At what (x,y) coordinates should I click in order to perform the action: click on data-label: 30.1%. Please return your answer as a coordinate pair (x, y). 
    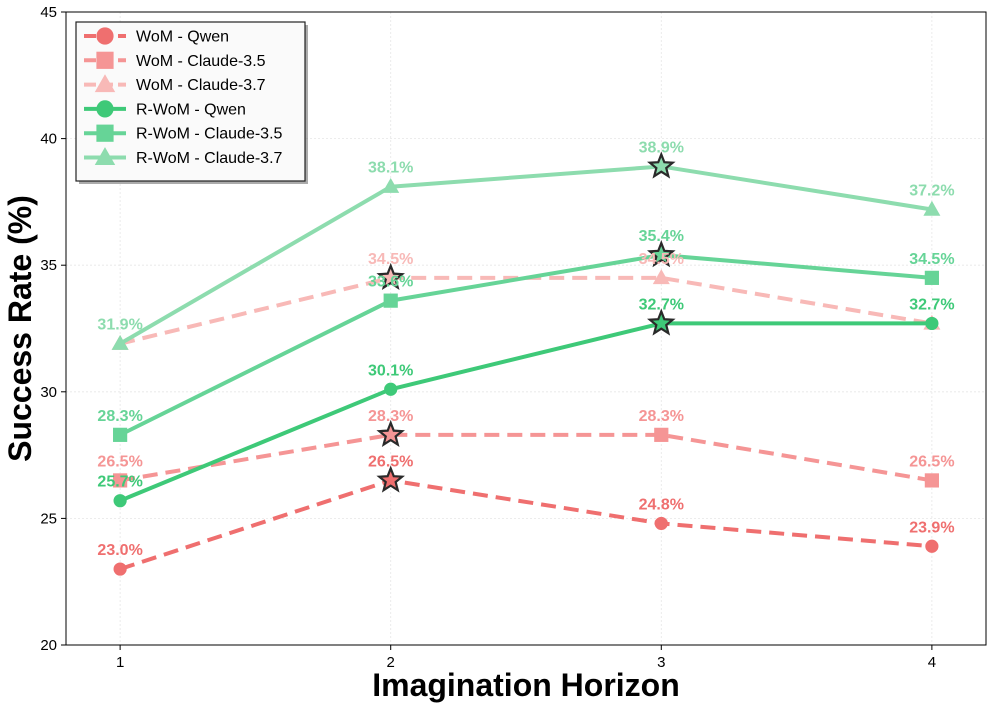
    Looking at the image, I should click on (390, 370).